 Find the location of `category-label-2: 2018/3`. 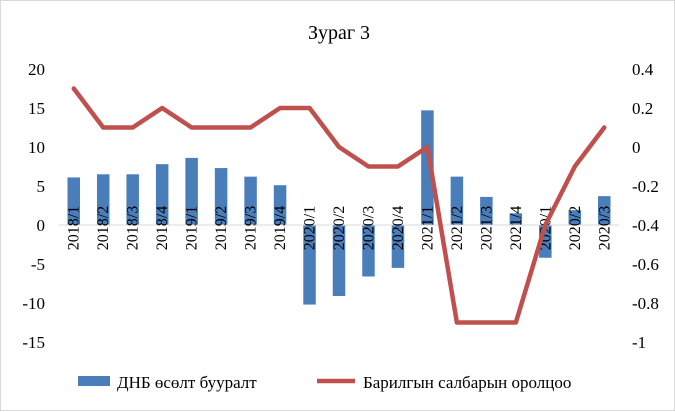

category-label-2: 2018/3 is located at coordinates (133, 228).